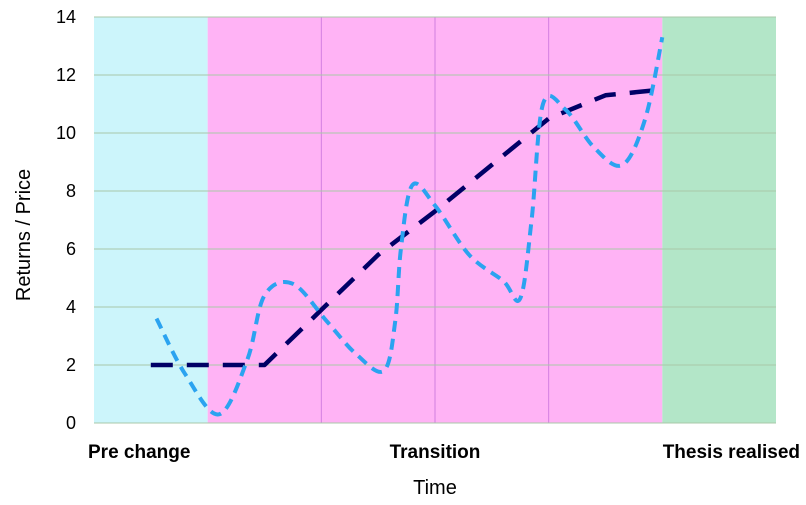 The height and width of the screenshot is (505, 806). I want to click on x-phase-label: Thesis realised, so click(731, 452).